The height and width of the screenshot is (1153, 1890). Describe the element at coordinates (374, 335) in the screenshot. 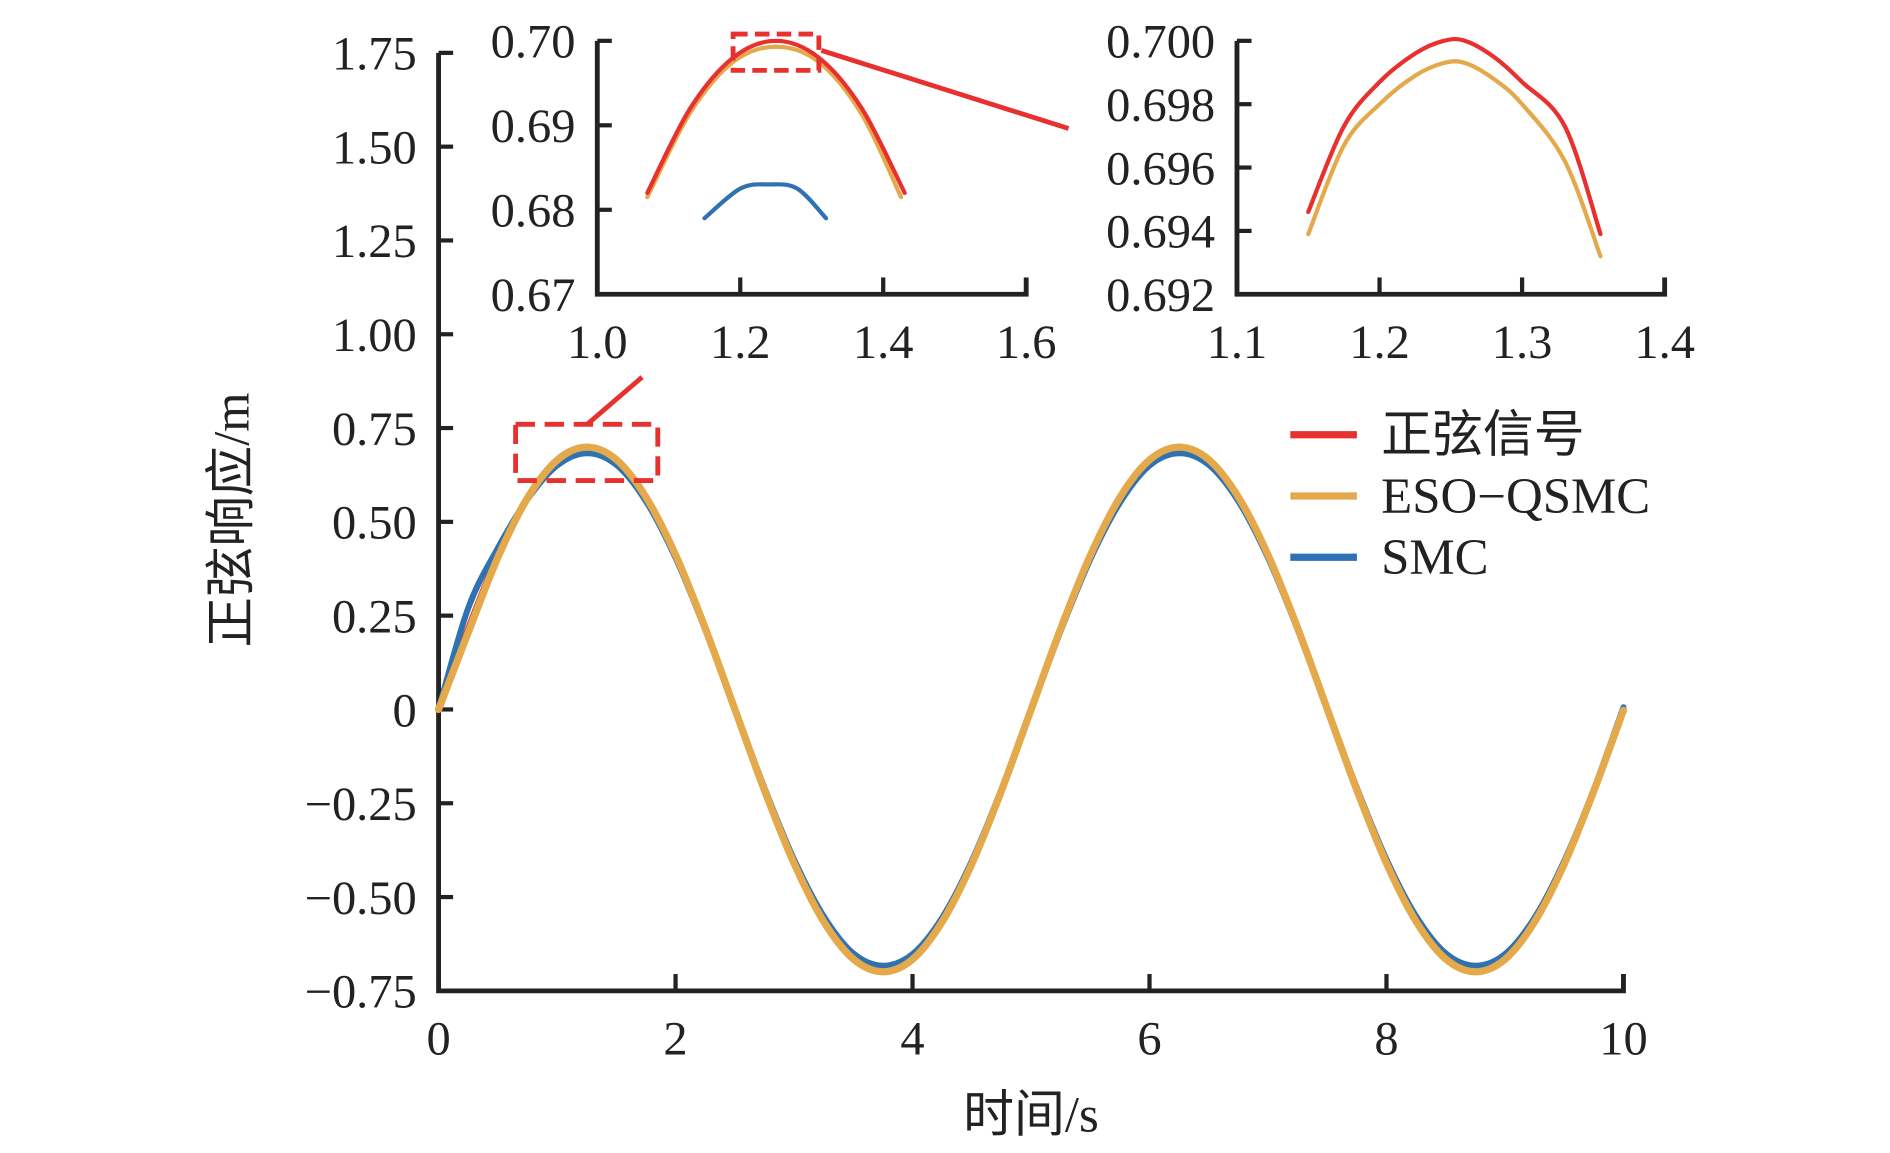

I see `y-tick-label: 1.00` at that location.